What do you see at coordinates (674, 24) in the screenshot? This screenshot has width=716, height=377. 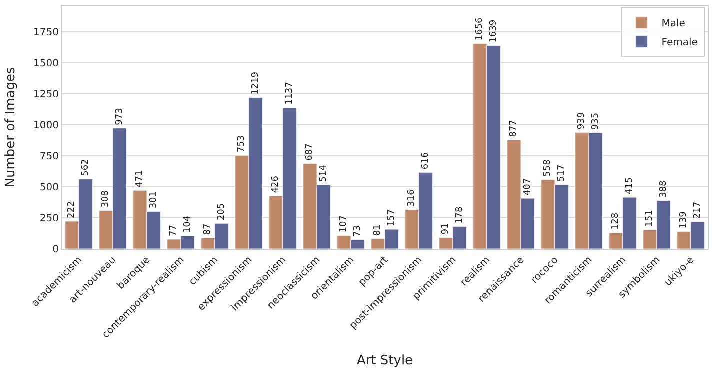 I see `legend-label: Male` at bounding box center [674, 24].